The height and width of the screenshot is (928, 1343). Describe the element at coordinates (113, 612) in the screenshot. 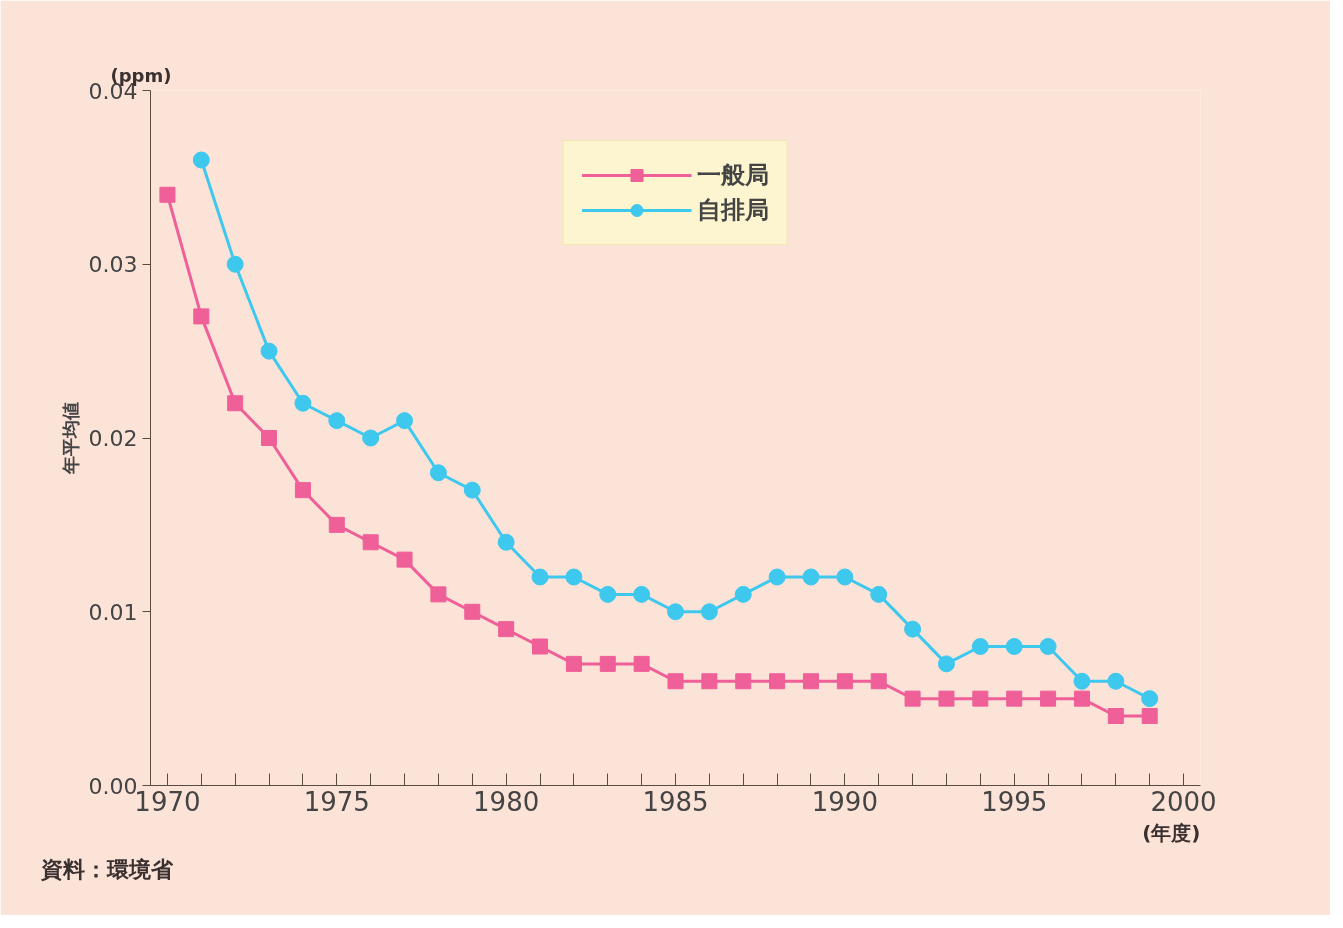

I see `y-tick-label: 0.01` at that location.